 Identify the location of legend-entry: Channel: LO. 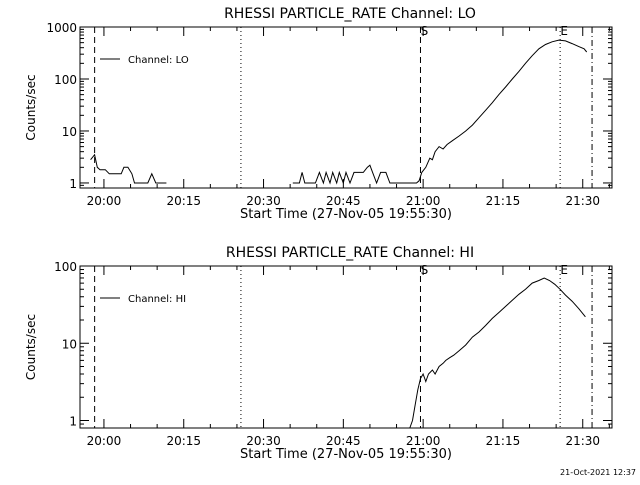
(158, 60).